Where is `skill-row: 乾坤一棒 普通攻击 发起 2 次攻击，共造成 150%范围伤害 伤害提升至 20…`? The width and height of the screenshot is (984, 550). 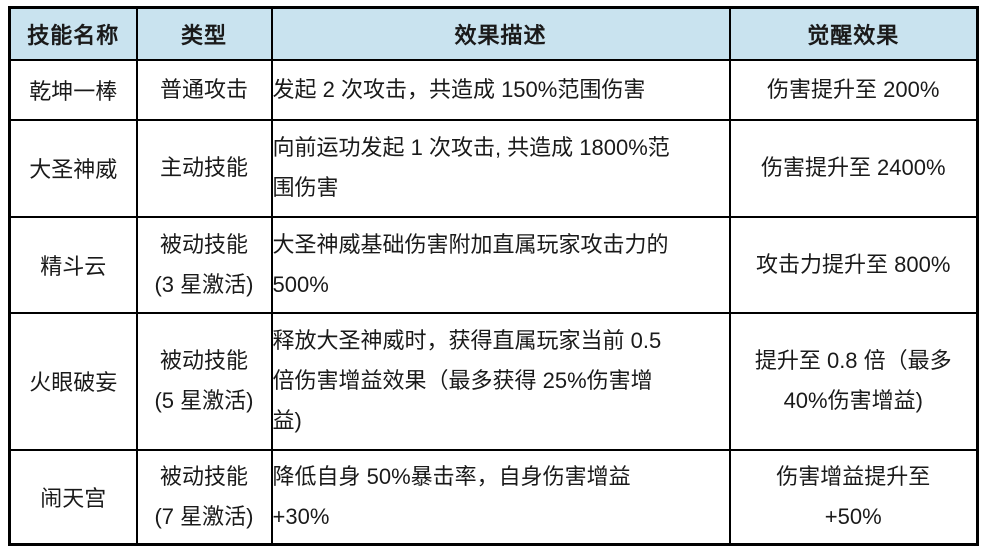 skill-row: 乾坤一棒 普通攻击 发起 2 次攻击，共造成 150%范围伤害 伤害提升至 20… is located at coordinates (493, 89).